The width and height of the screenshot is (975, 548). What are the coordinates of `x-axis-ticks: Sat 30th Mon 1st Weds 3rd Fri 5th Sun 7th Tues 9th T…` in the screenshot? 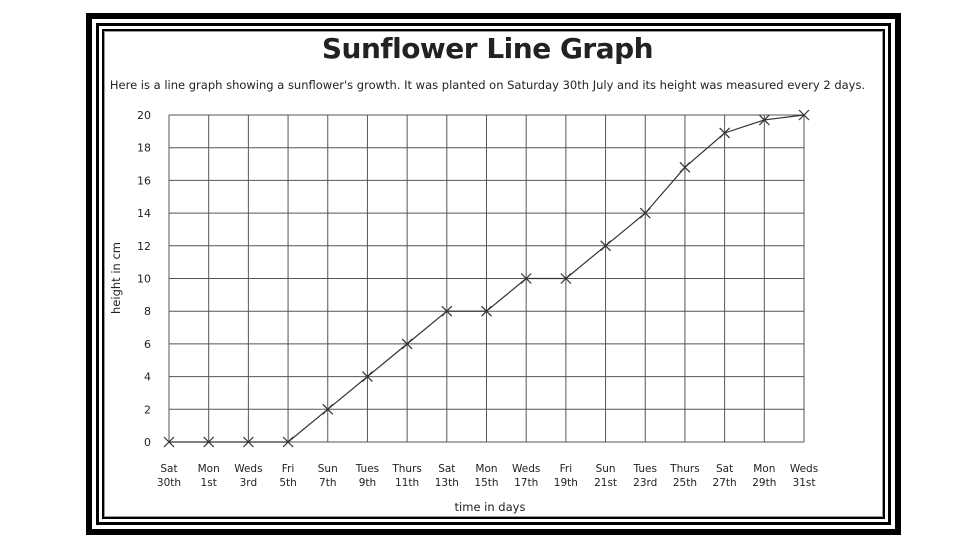 It's located at (487, 476).